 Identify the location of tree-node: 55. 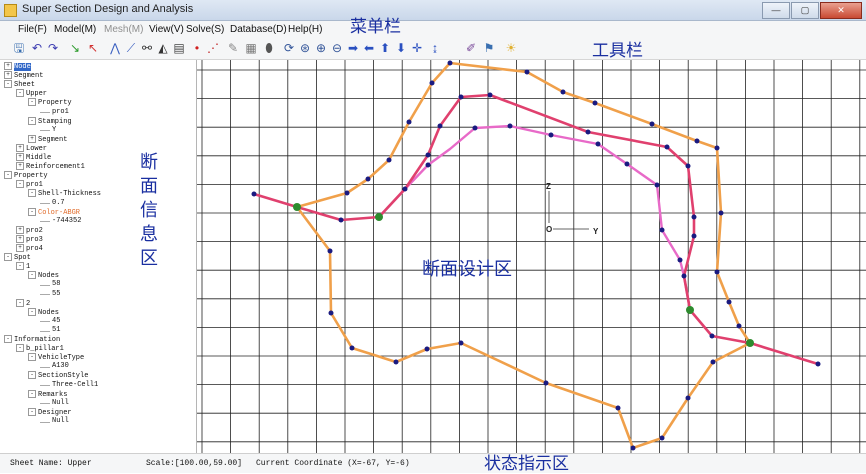
(50, 294).